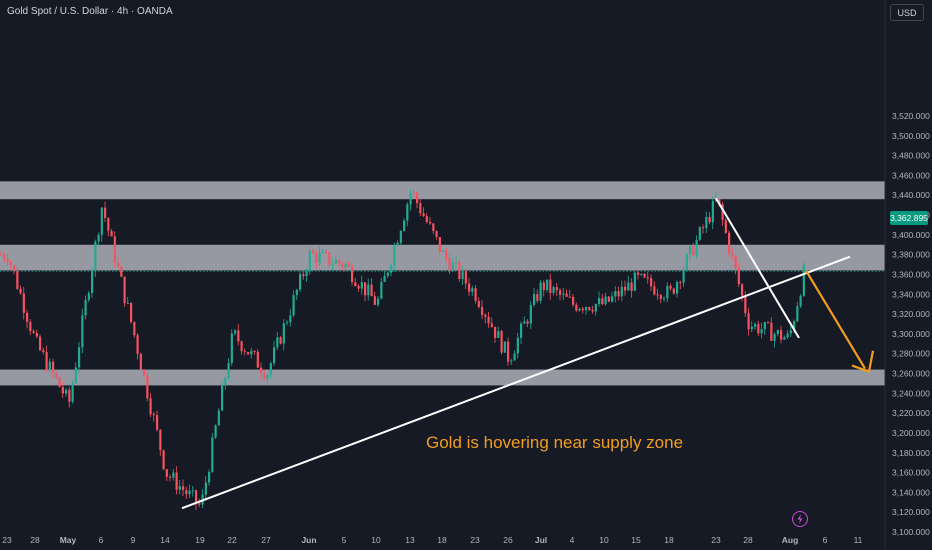 This screenshot has height=550, width=932. What do you see at coordinates (800, 519) in the screenshot?
I see `lightning-icon` at bounding box center [800, 519].